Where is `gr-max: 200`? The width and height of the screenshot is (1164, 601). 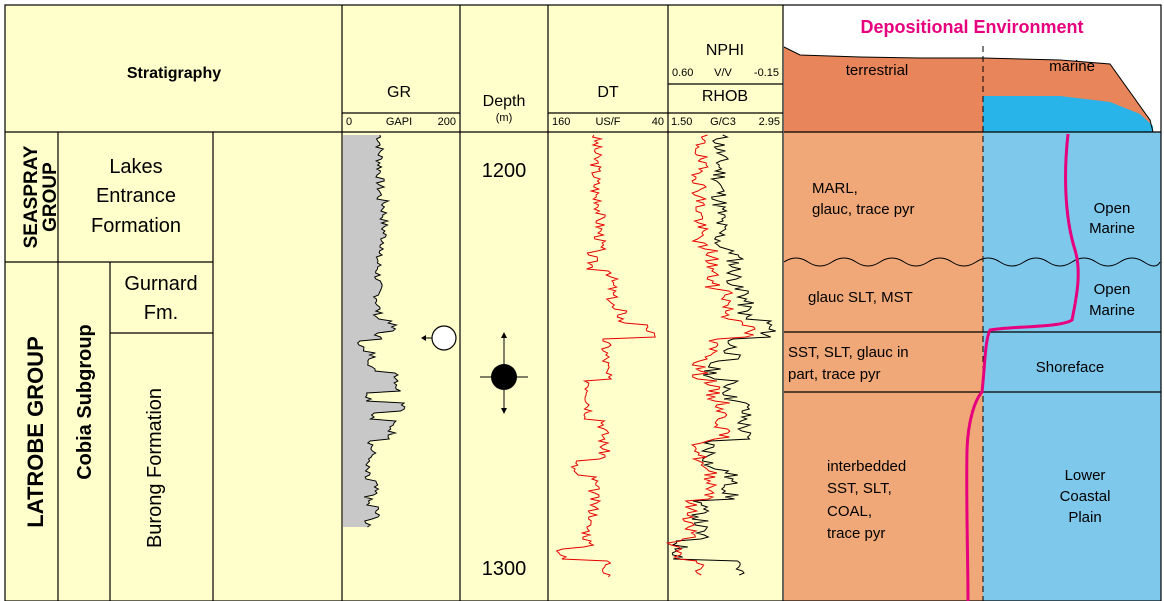 gr-max: 200 is located at coordinates (447, 122).